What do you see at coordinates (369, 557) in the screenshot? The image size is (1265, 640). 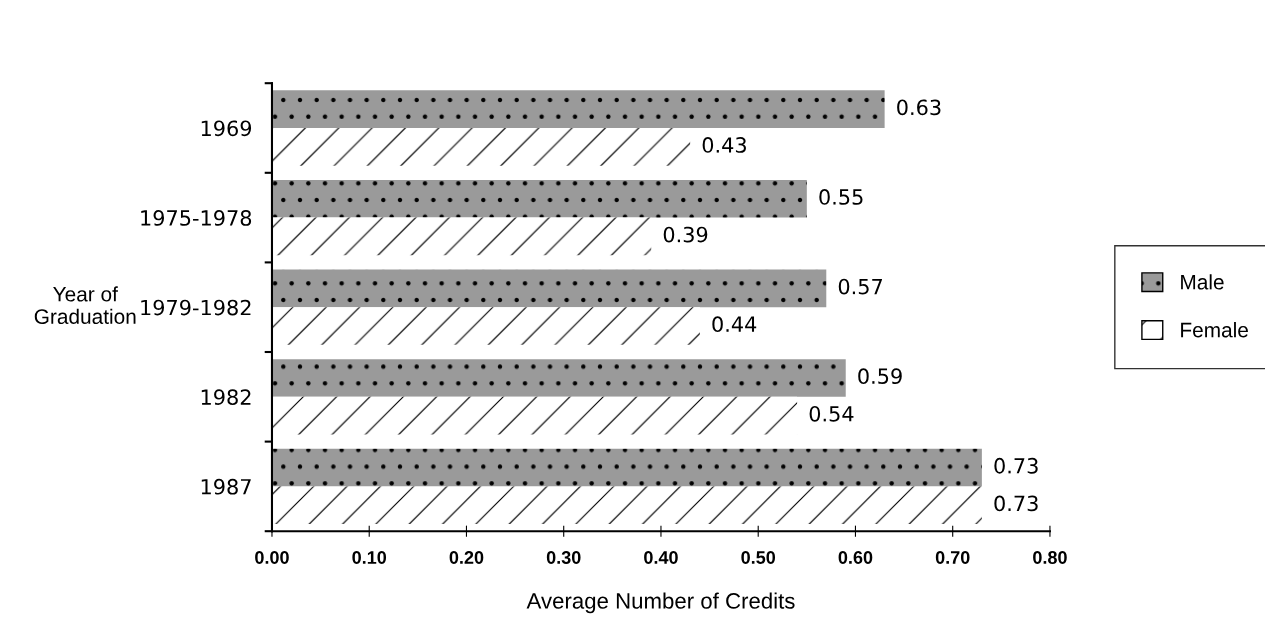 I see `x-tick-label: 0.10` at bounding box center [369, 557].